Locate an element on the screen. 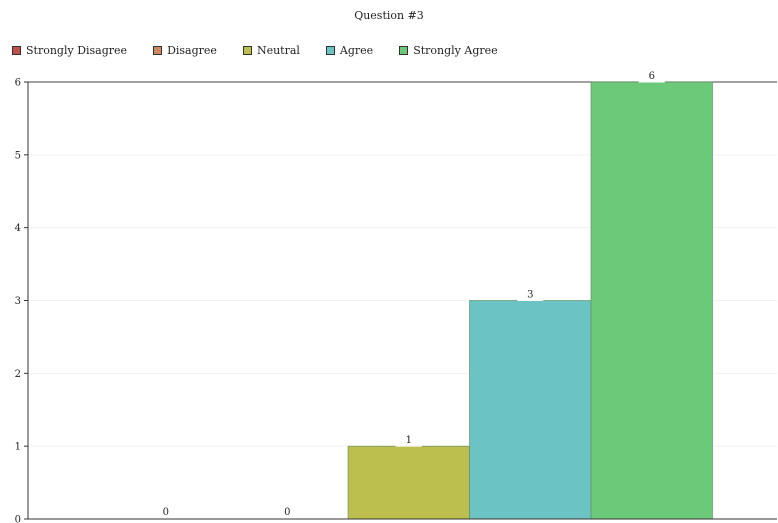 The height and width of the screenshot is (523, 778). legend-item: Strongly Agree is located at coordinates (448, 50).